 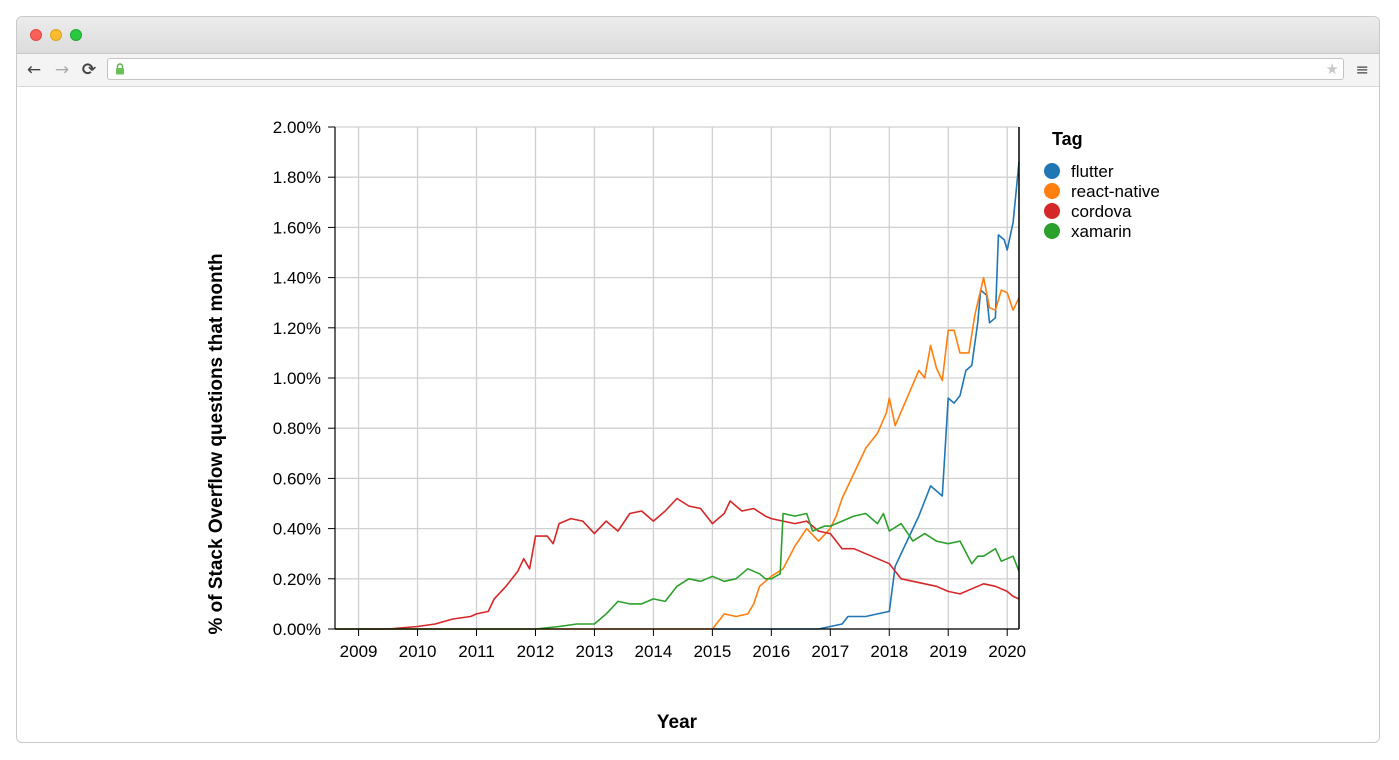 I want to click on x-tick-label: 2010, so click(x=418, y=651).